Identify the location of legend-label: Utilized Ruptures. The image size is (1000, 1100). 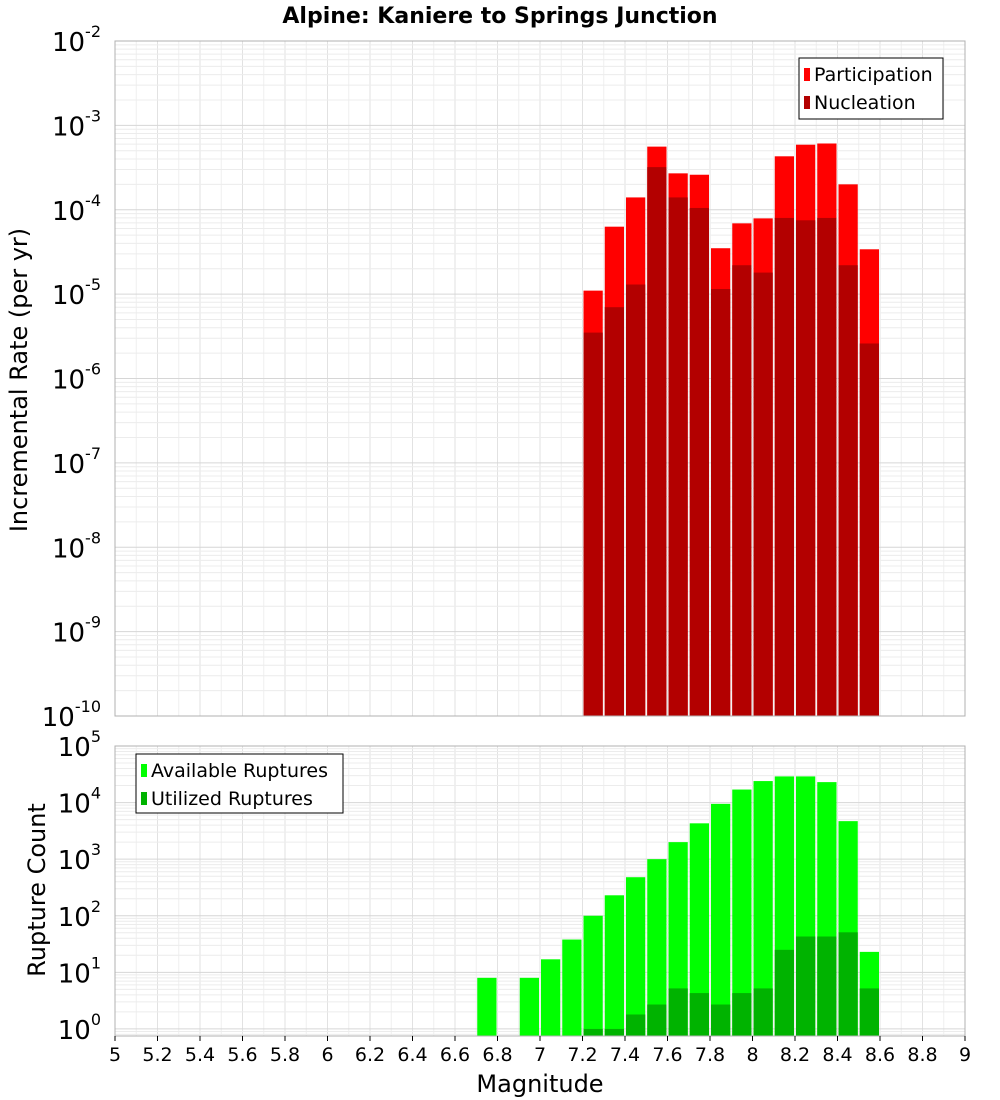
(232, 799).